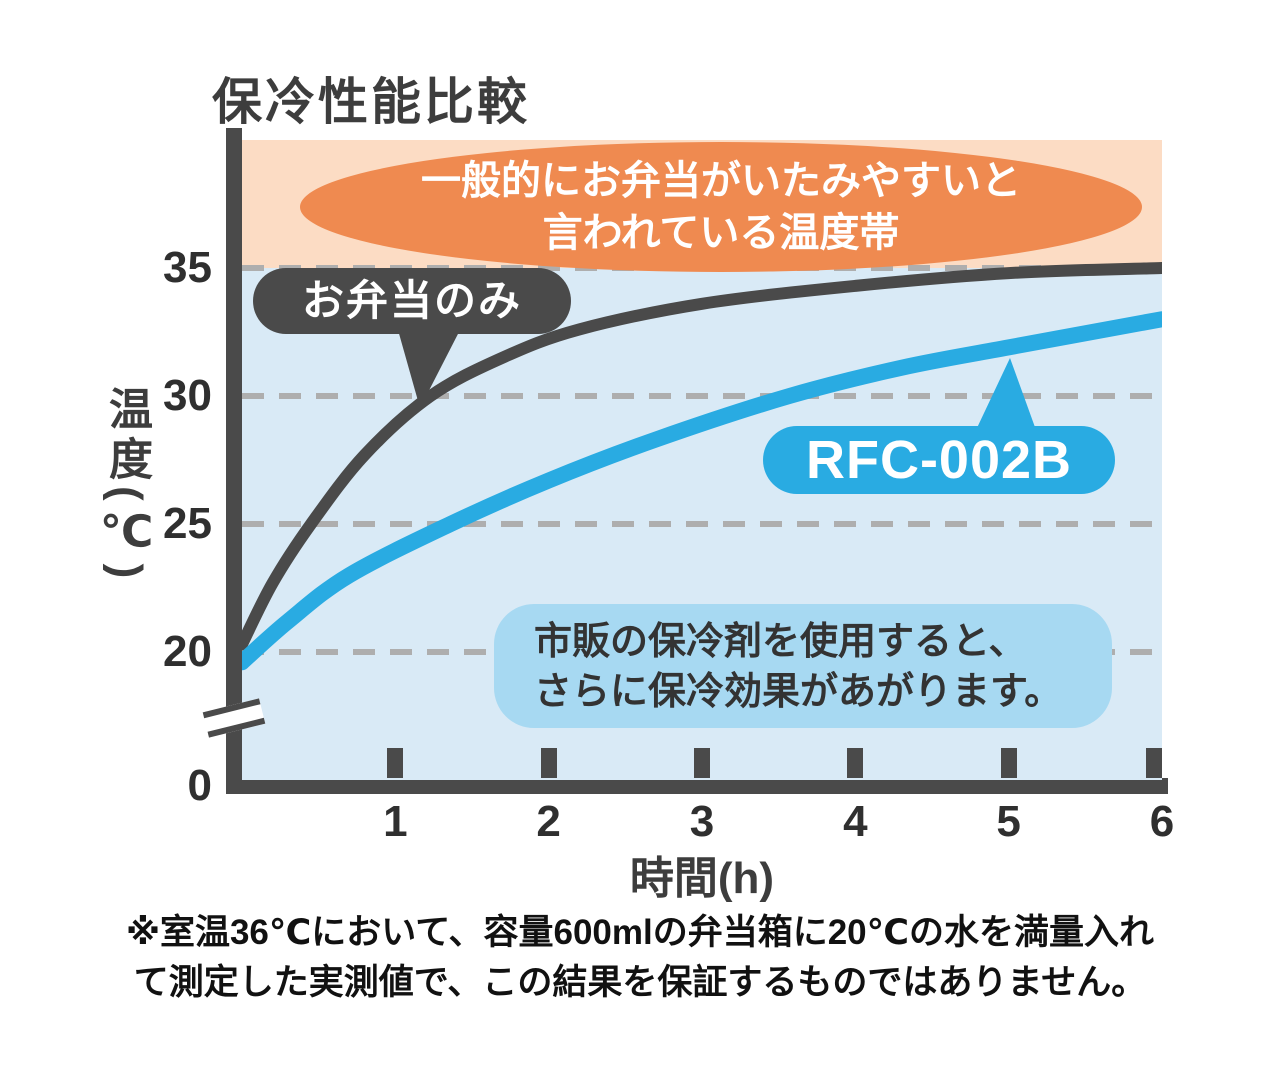  Describe the element at coordinates (395, 821) in the screenshot. I see `x-tick-label-1: 1` at that location.